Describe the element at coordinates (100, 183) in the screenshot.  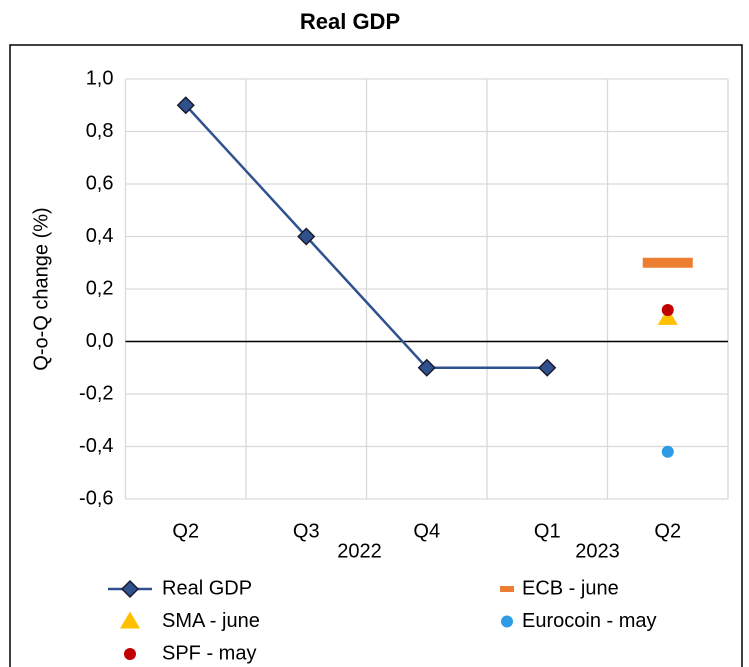
I see `y-tick-label: 0,6` at that location.